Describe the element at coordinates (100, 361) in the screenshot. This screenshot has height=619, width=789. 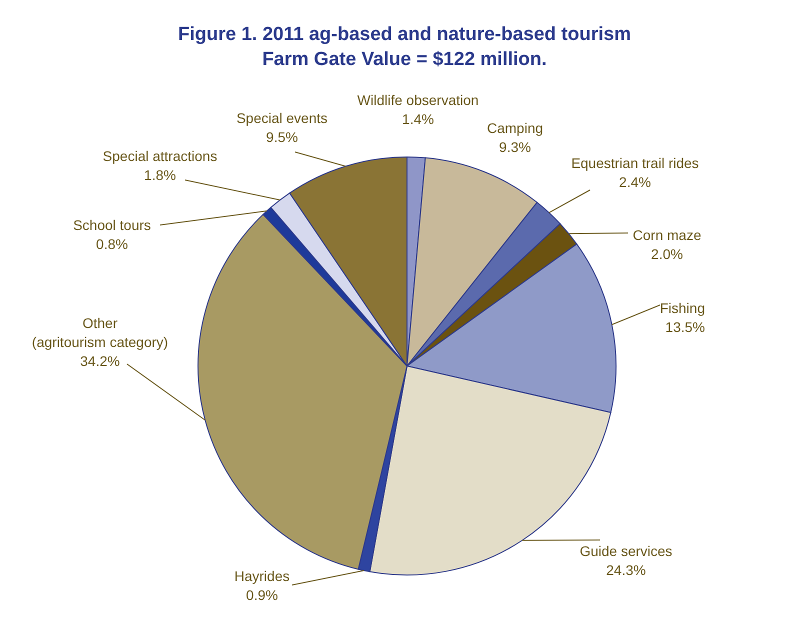
I see `data-label: 34.2%` at that location.